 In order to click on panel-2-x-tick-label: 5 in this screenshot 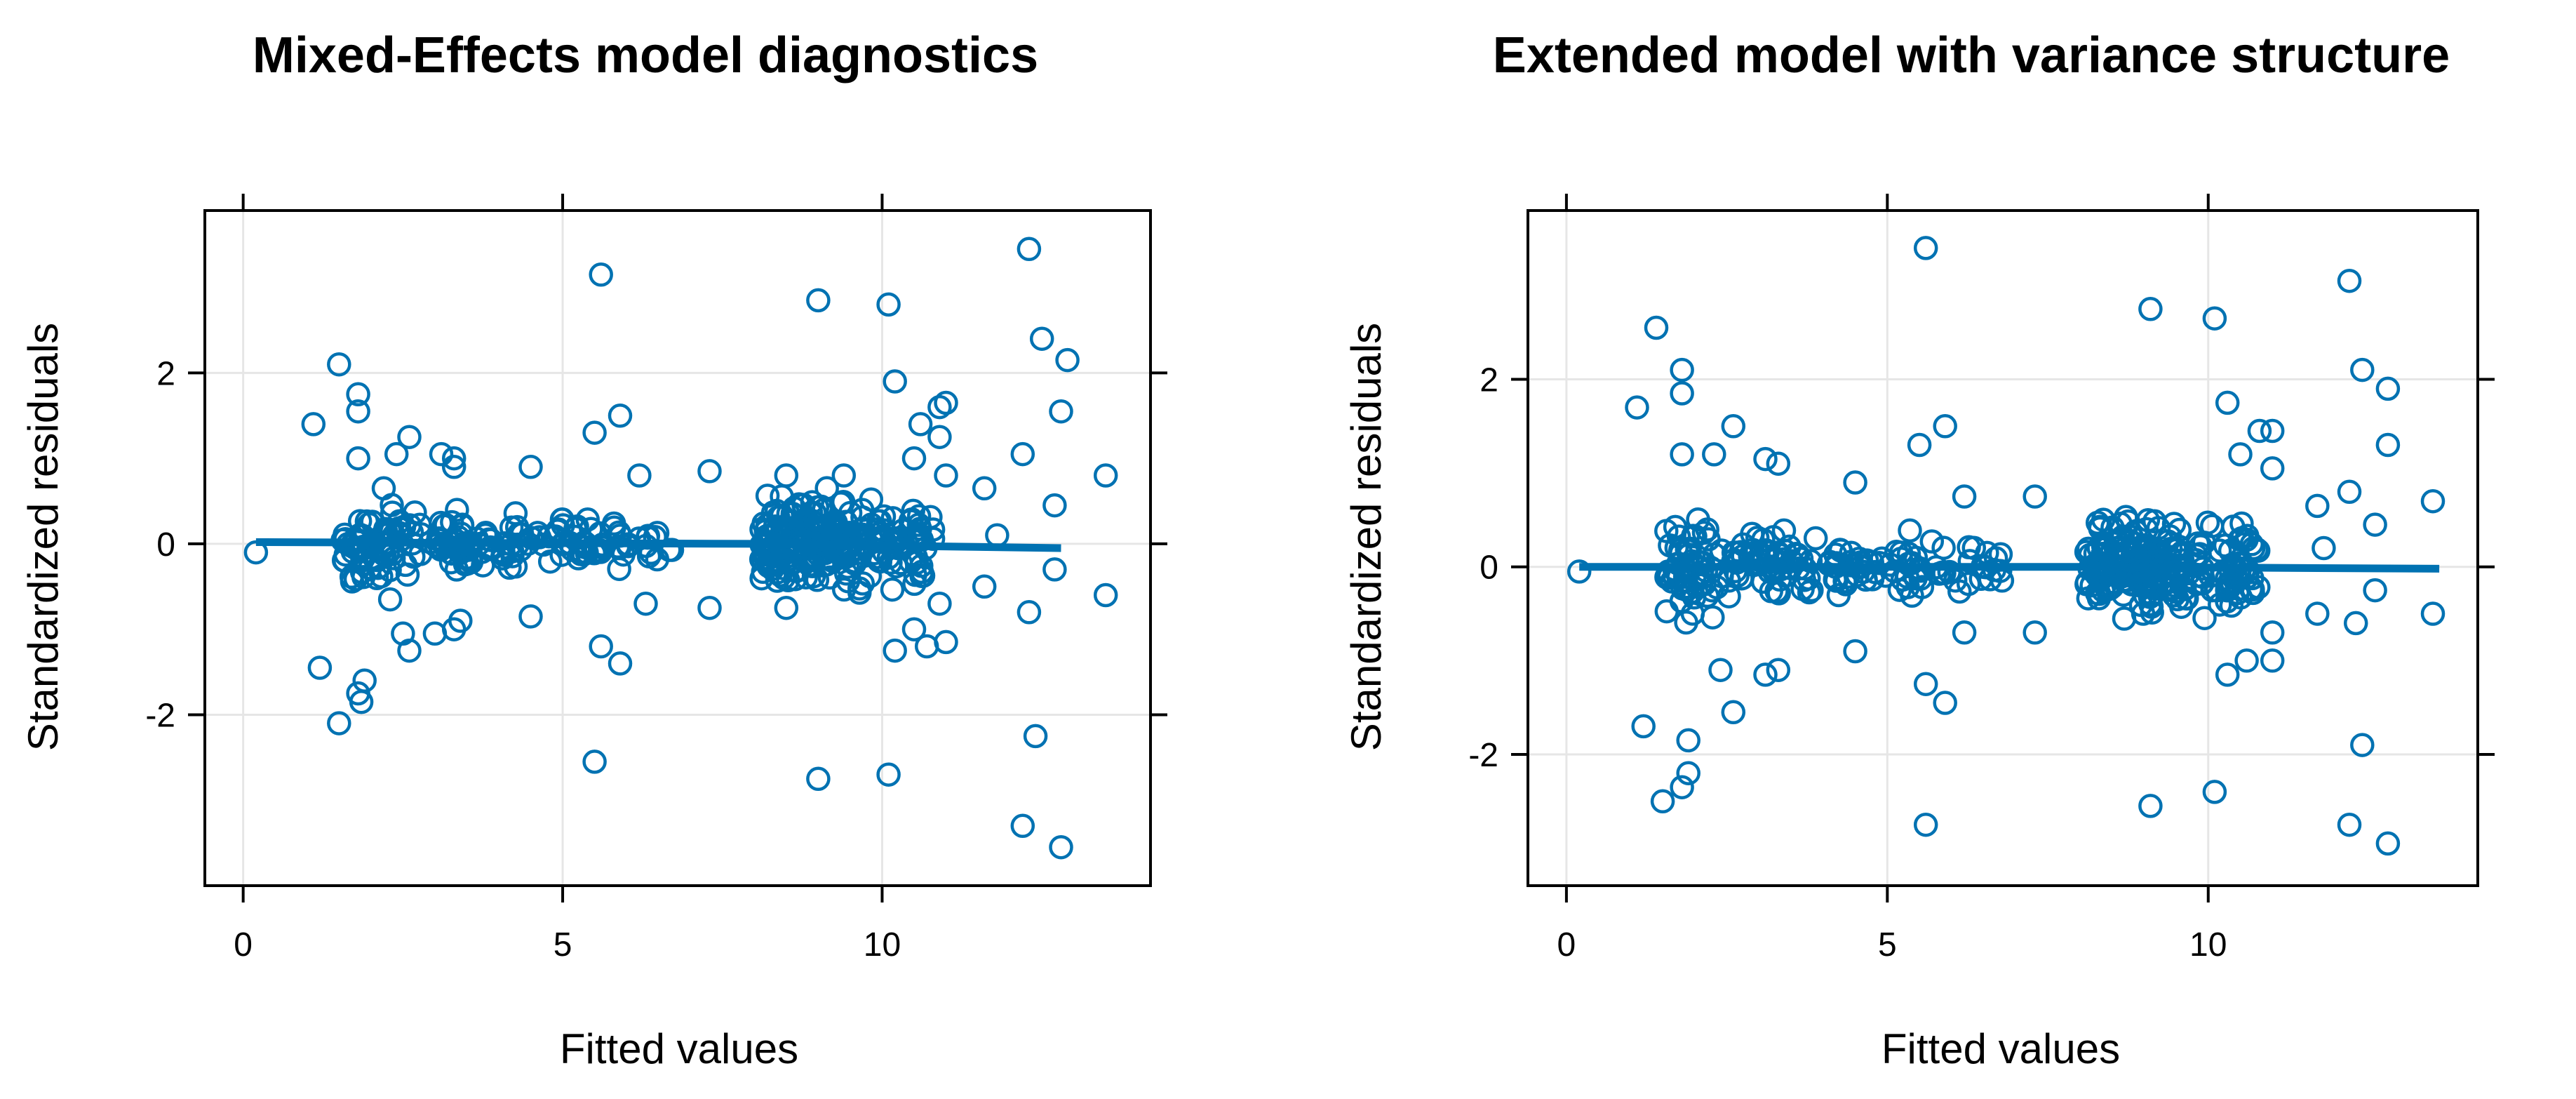, I will do `click(1887, 945)`.